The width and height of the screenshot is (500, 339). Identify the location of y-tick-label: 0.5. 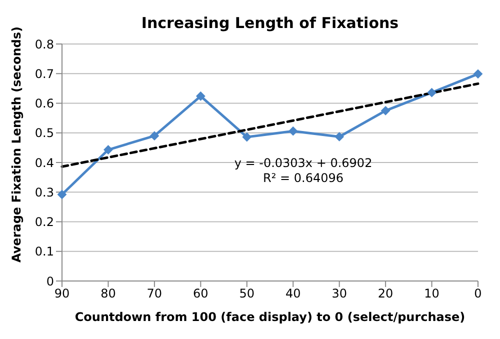
(44, 133).